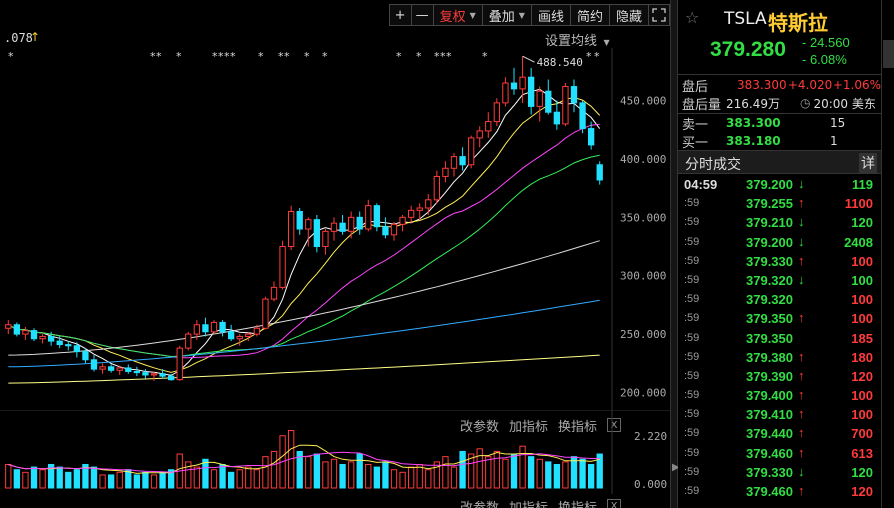 The height and width of the screenshot is (508, 894). I want to click on fullscreen-icon, so click(659, 15).